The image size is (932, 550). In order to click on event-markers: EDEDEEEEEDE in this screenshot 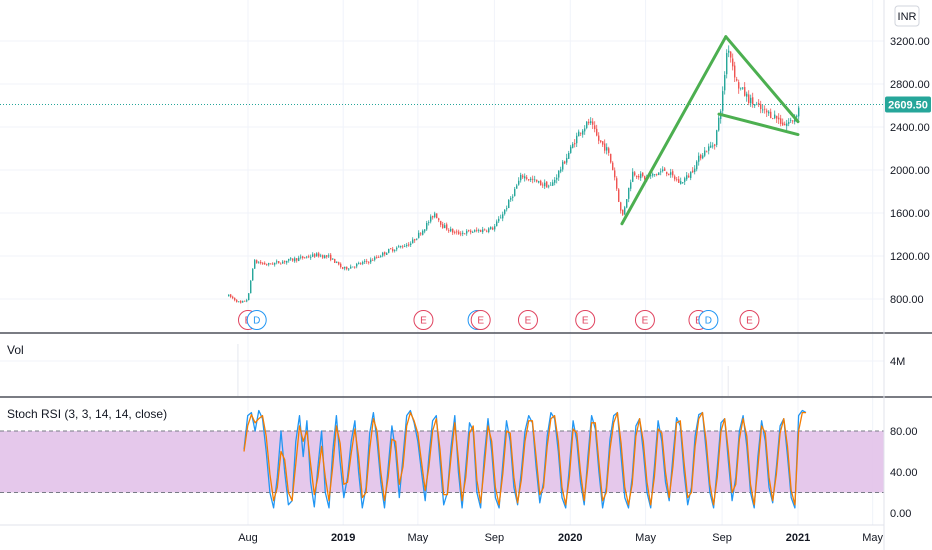, I will do `click(499, 320)`.